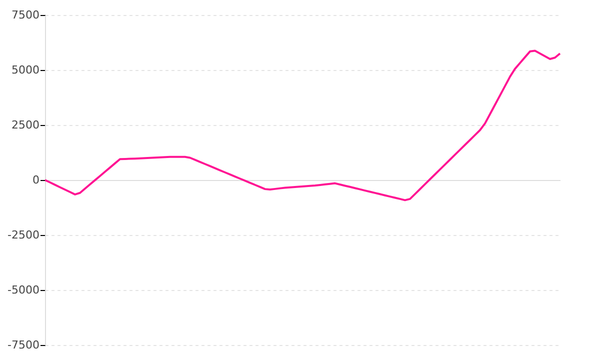  I want to click on y-tick-label: -2500, so click(24, 235).